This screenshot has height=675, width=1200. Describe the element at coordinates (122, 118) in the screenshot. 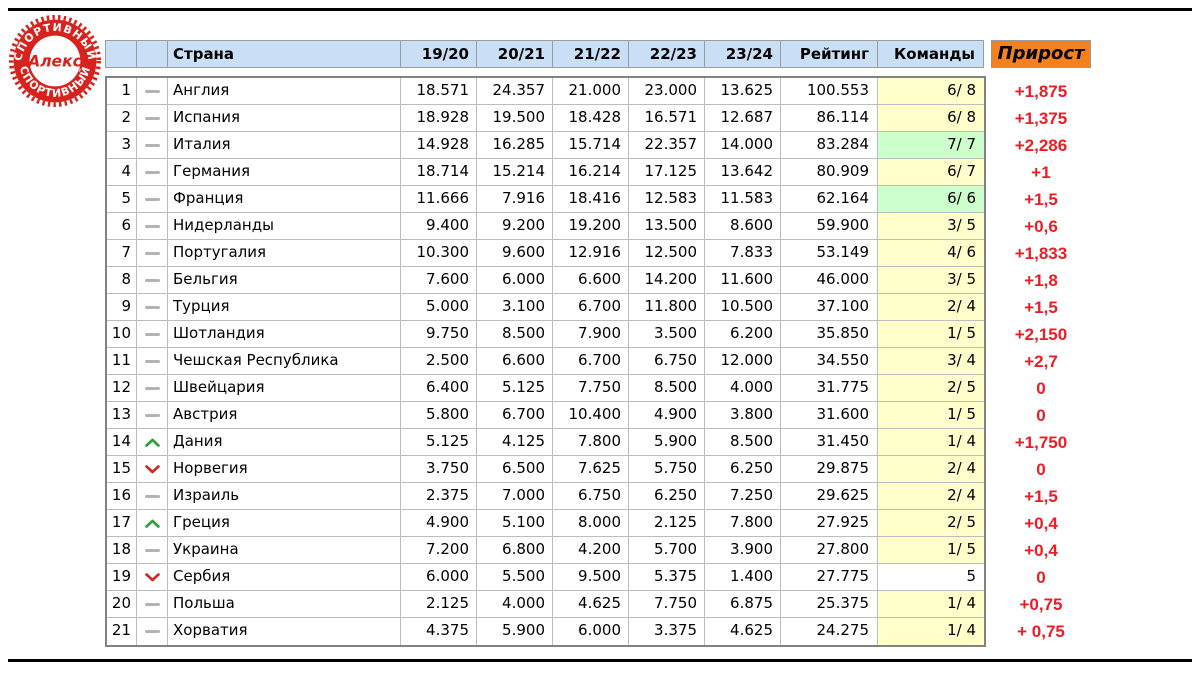

I see `rank-cell: 2` at that location.